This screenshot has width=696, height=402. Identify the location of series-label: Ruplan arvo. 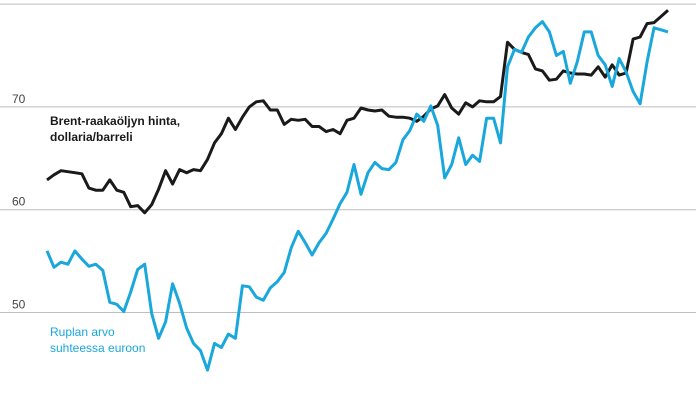
(82, 332).